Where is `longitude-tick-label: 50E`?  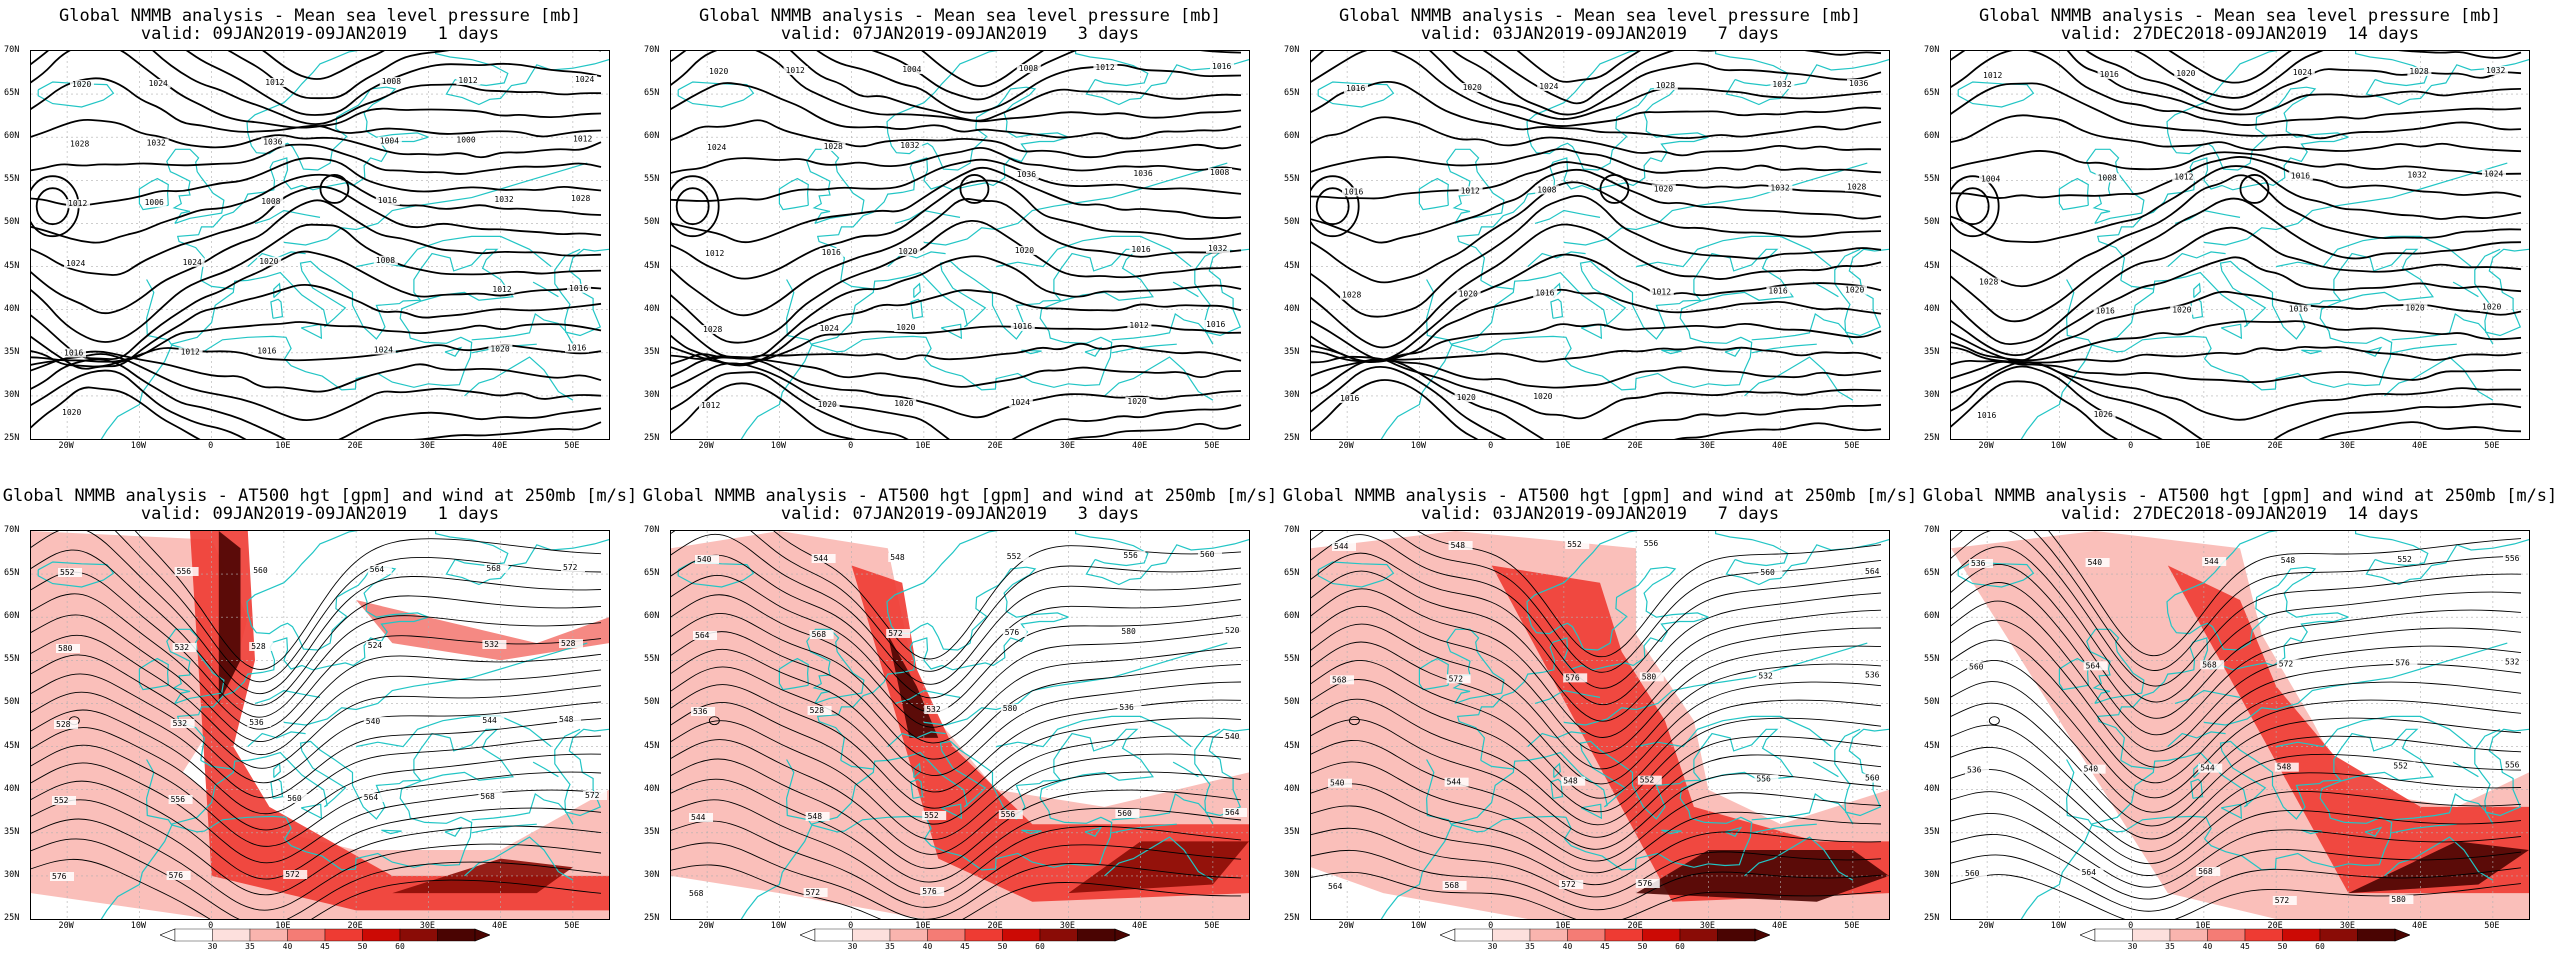
longitude-tick-label: 50E is located at coordinates (1212, 446).